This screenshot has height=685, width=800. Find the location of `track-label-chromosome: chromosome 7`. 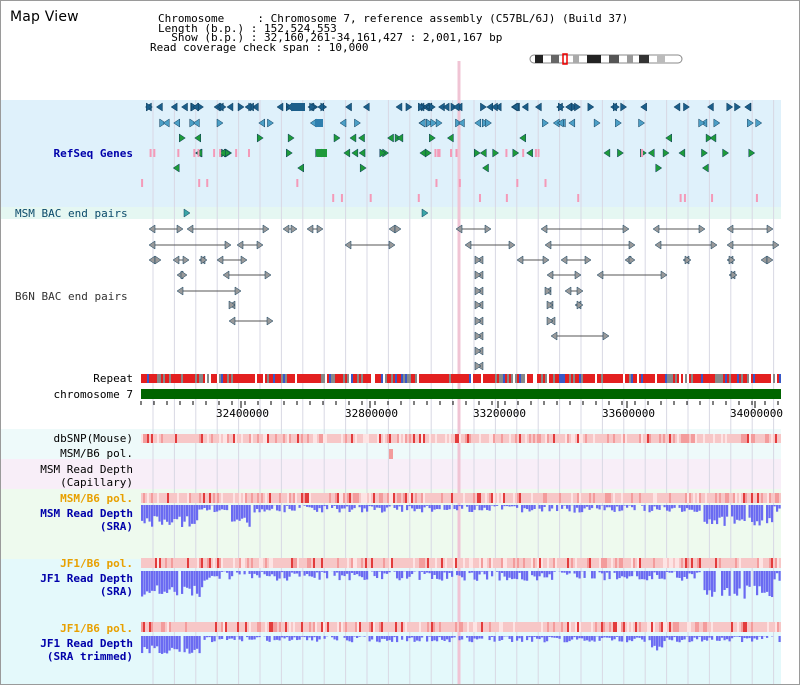

track-label-chromosome: chromosome 7 is located at coordinates (93, 394).